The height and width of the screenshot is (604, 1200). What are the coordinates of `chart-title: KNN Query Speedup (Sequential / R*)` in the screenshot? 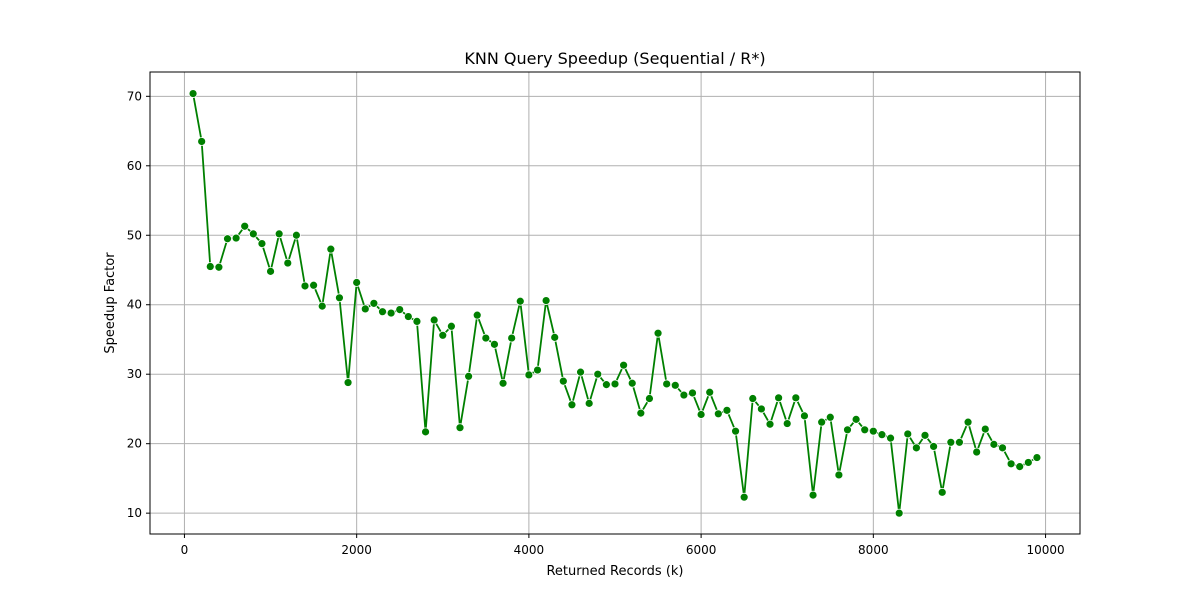 It's located at (614, 58).